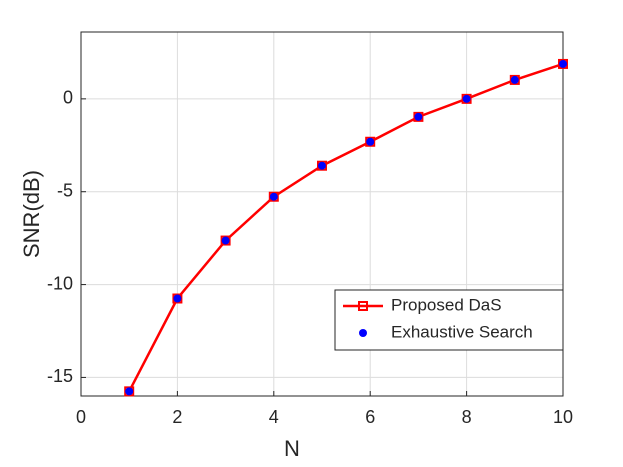 Image resolution: width=623 pixels, height=467 pixels. What do you see at coordinates (68, 98) in the screenshot?
I see `y-tick-label: 0` at bounding box center [68, 98].